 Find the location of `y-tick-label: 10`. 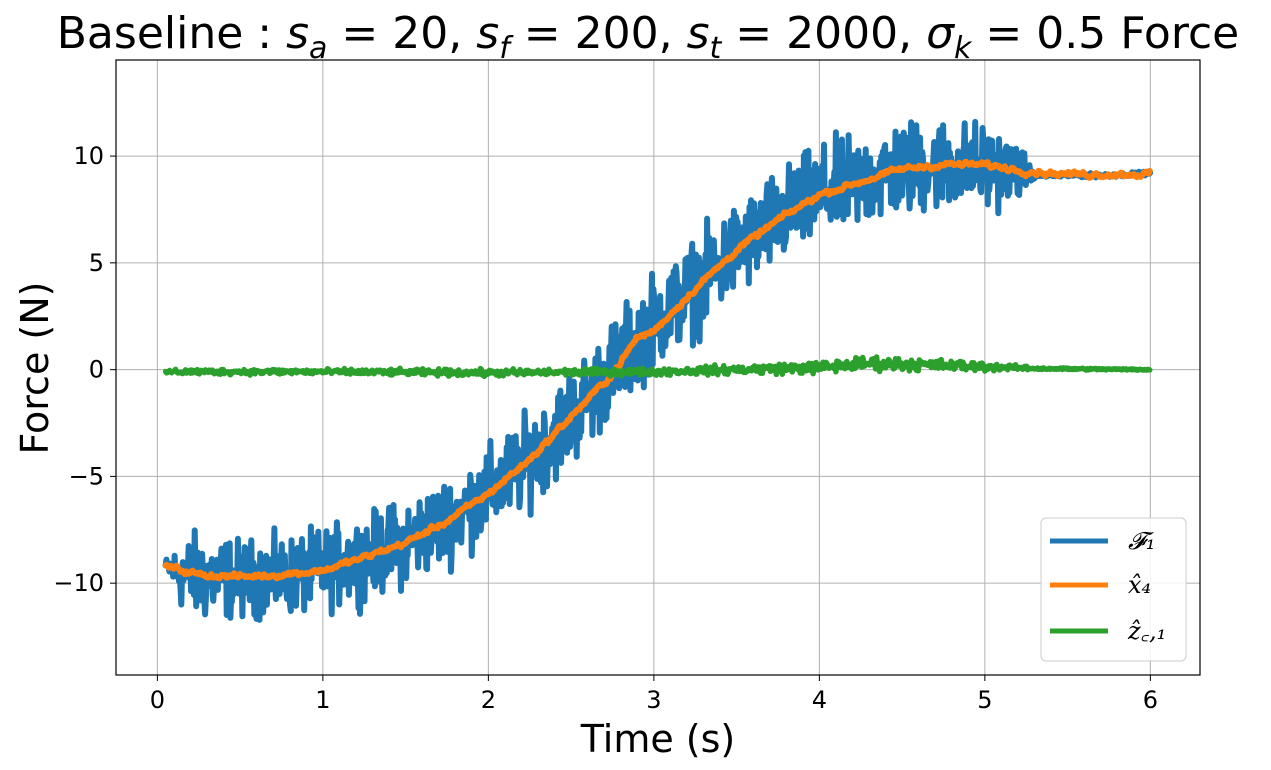

y-tick-label: 10 is located at coordinates (88, 156).